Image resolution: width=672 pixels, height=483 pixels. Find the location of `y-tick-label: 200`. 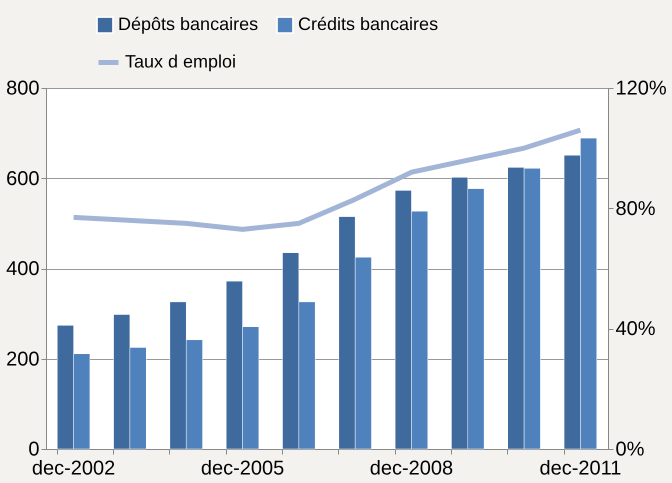

y-tick-label: 200 is located at coordinates (23, 359).